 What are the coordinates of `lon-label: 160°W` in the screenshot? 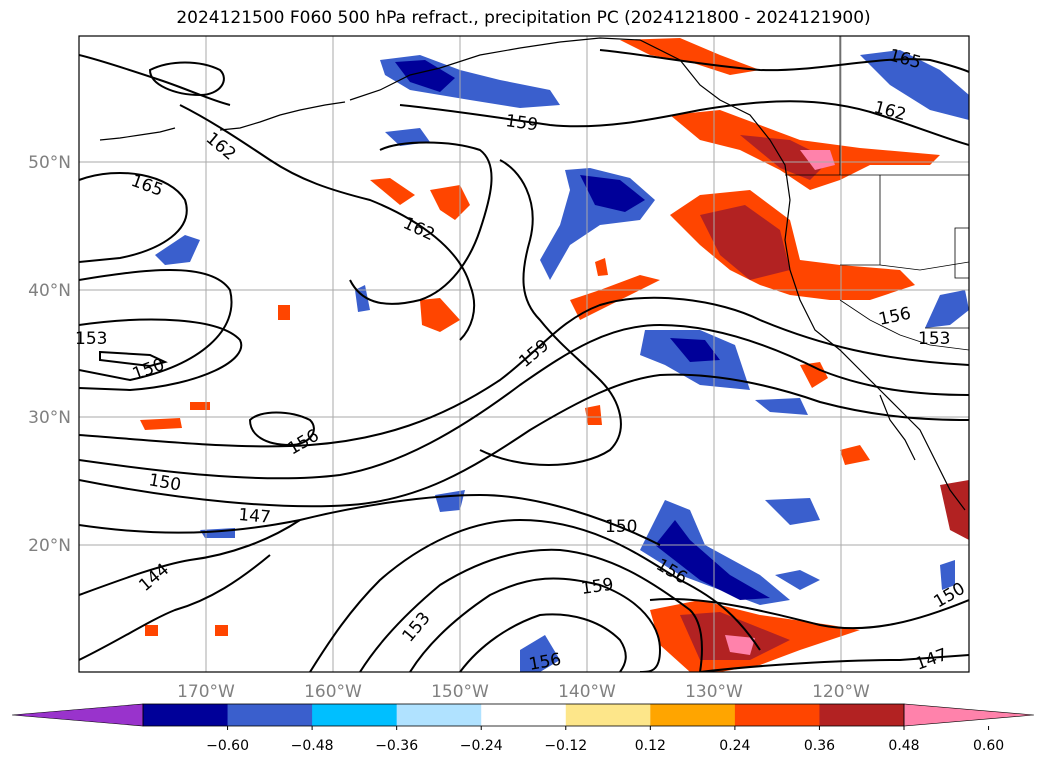 It's located at (333, 692).